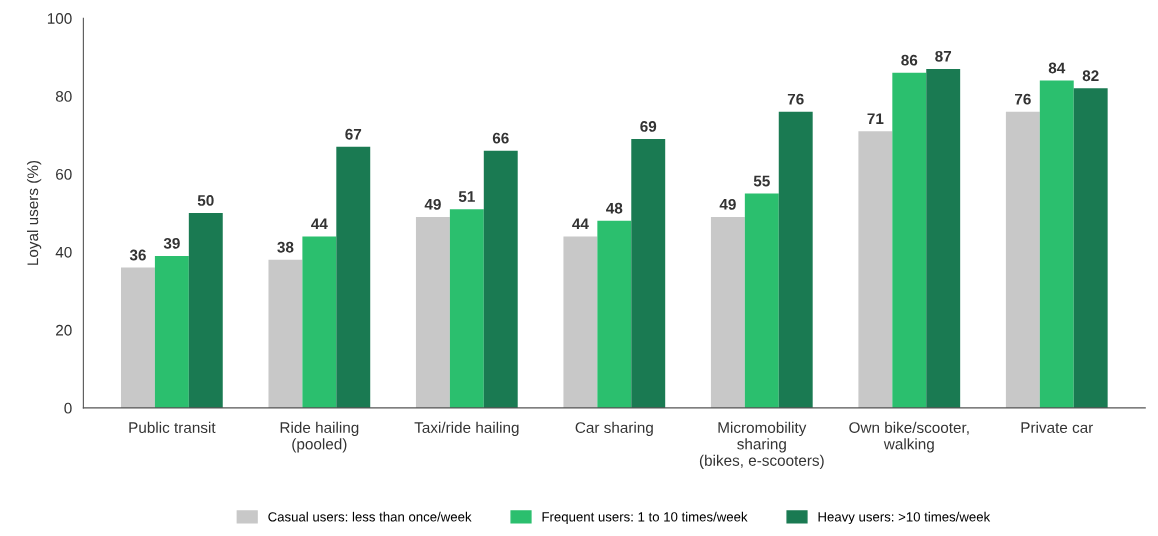 The image size is (1158, 536). Describe the element at coordinates (645, 518) in the screenshot. I see `legend-label: Frequent users: 1 to 10 times/week` at that location.